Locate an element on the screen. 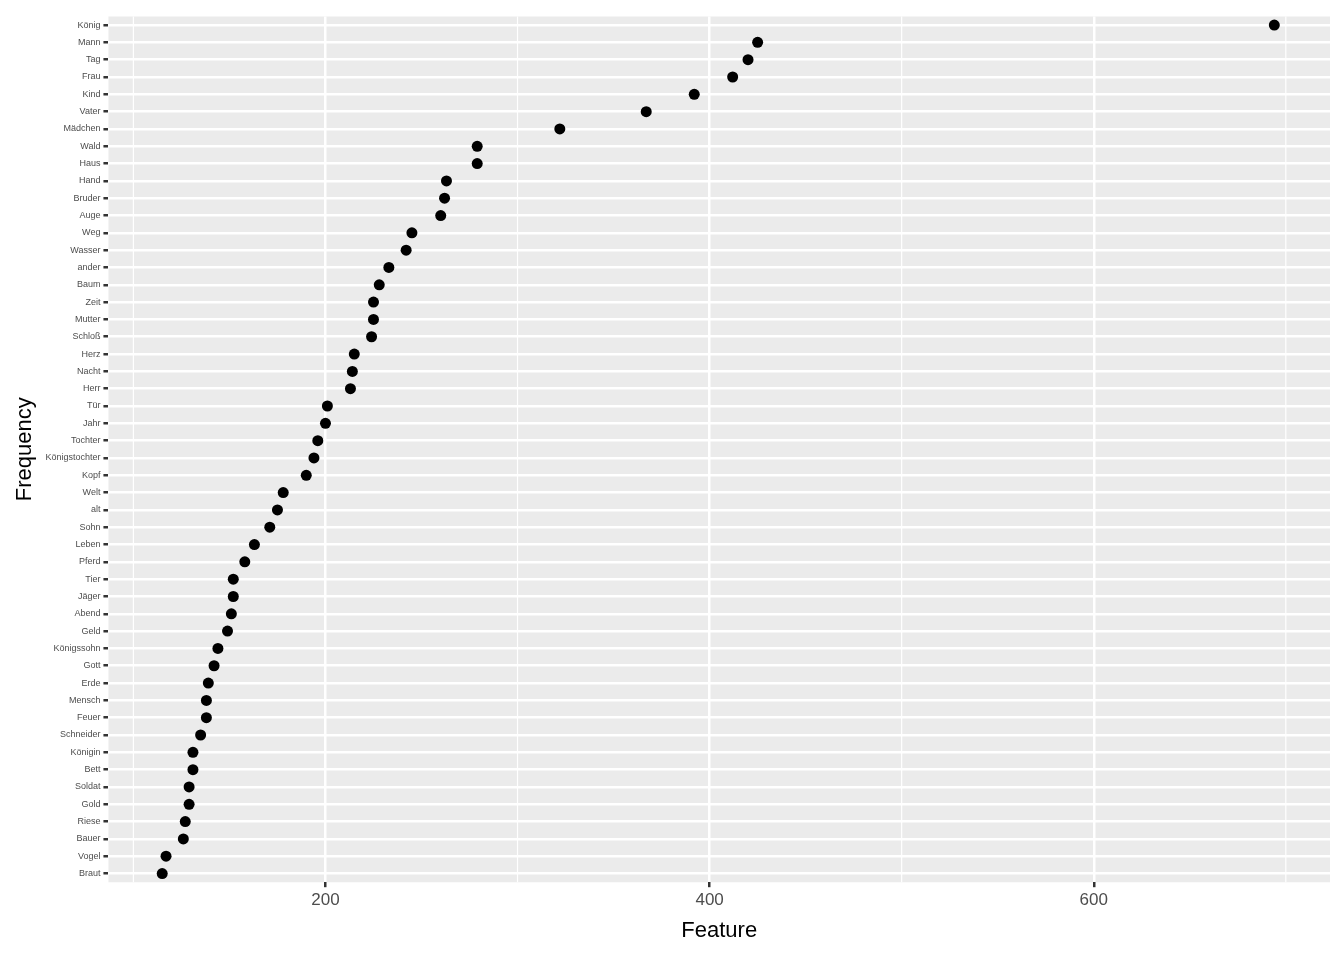  y-tick-label: Tochter is located at coordinates (85, 440).